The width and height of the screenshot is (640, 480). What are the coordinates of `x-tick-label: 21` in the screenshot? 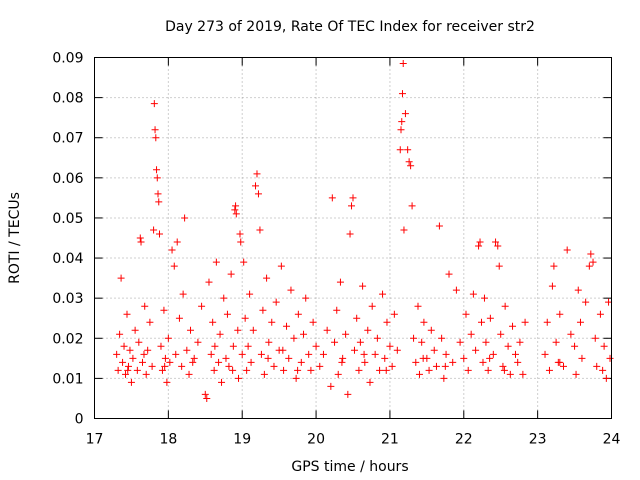 It's located at (390, 440).